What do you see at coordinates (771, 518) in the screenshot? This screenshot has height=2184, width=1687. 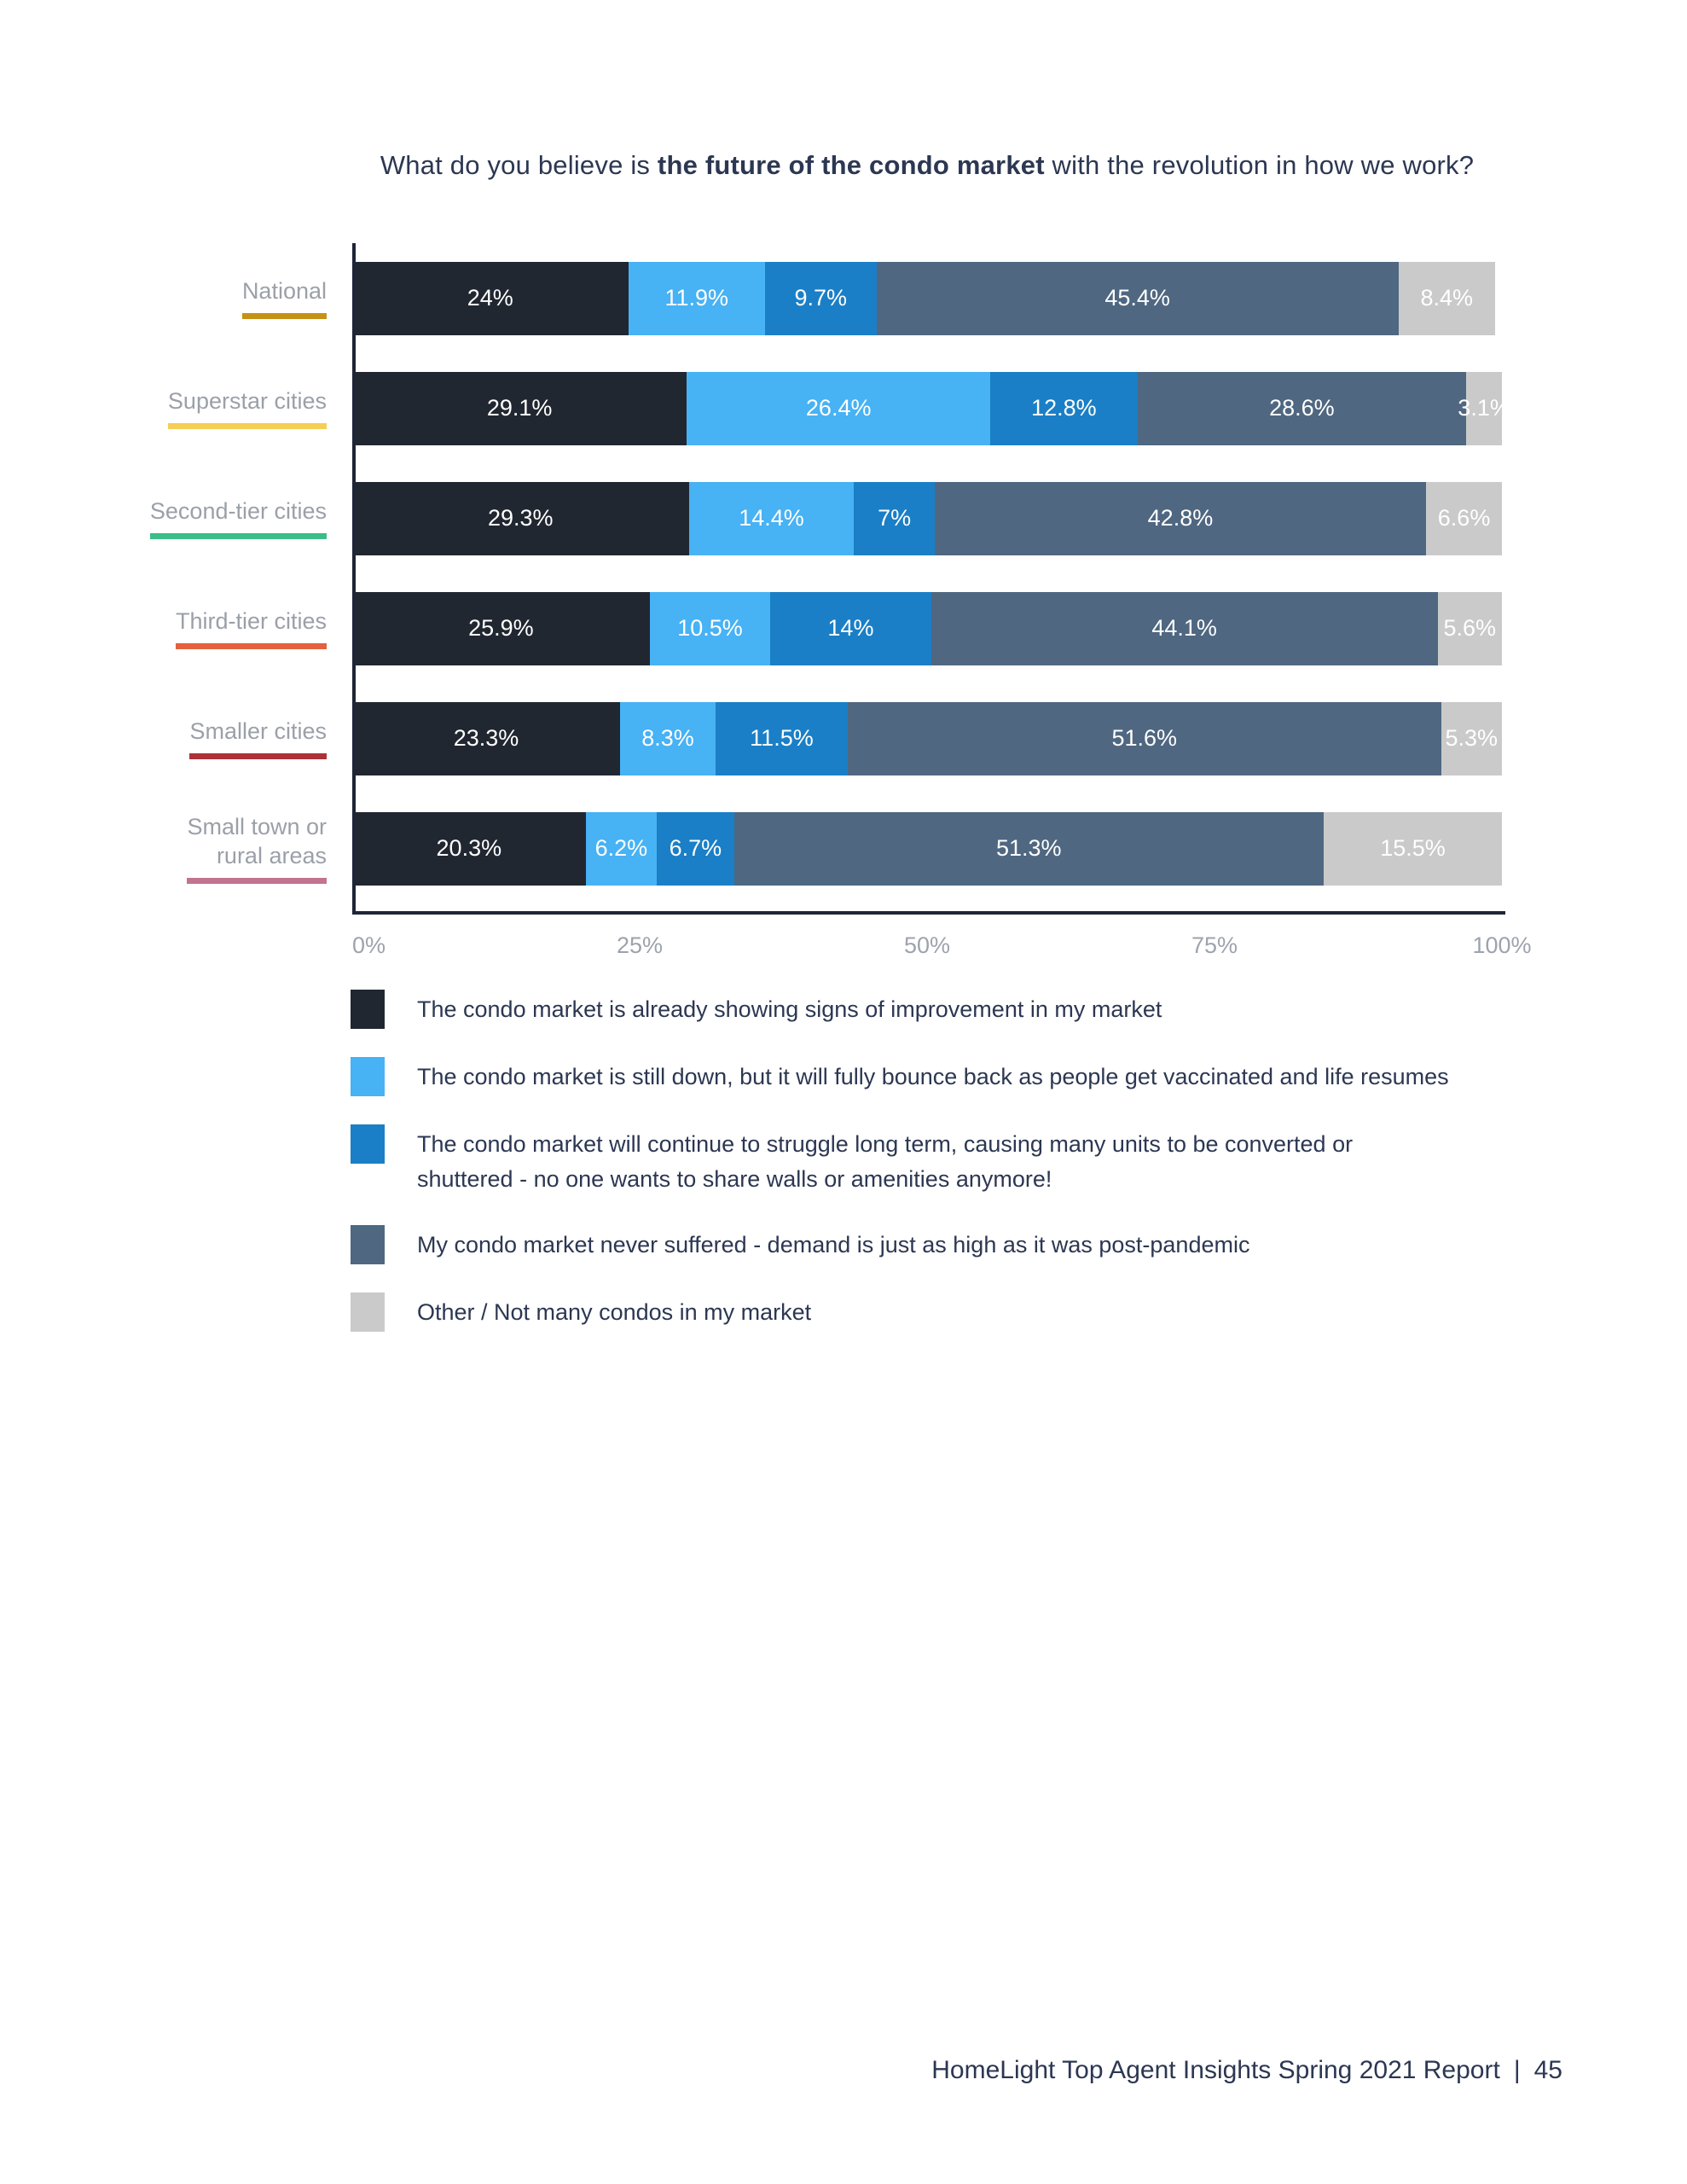 I see `bar-segment: 14.4%` at bounding box center [771, 518].